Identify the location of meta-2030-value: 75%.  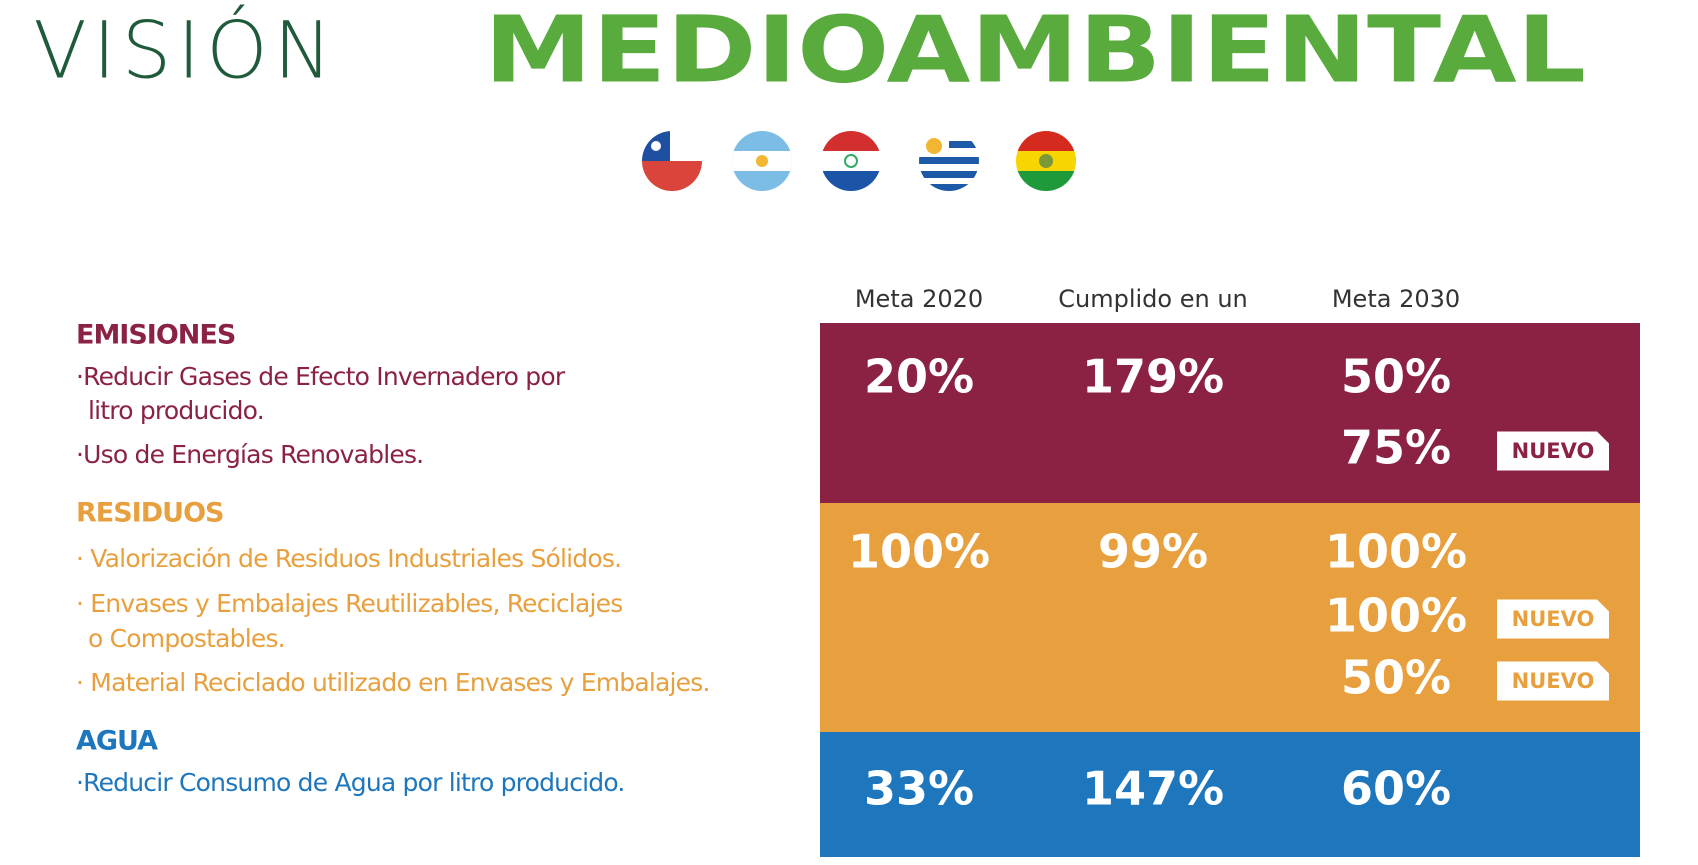
(1396, 448).